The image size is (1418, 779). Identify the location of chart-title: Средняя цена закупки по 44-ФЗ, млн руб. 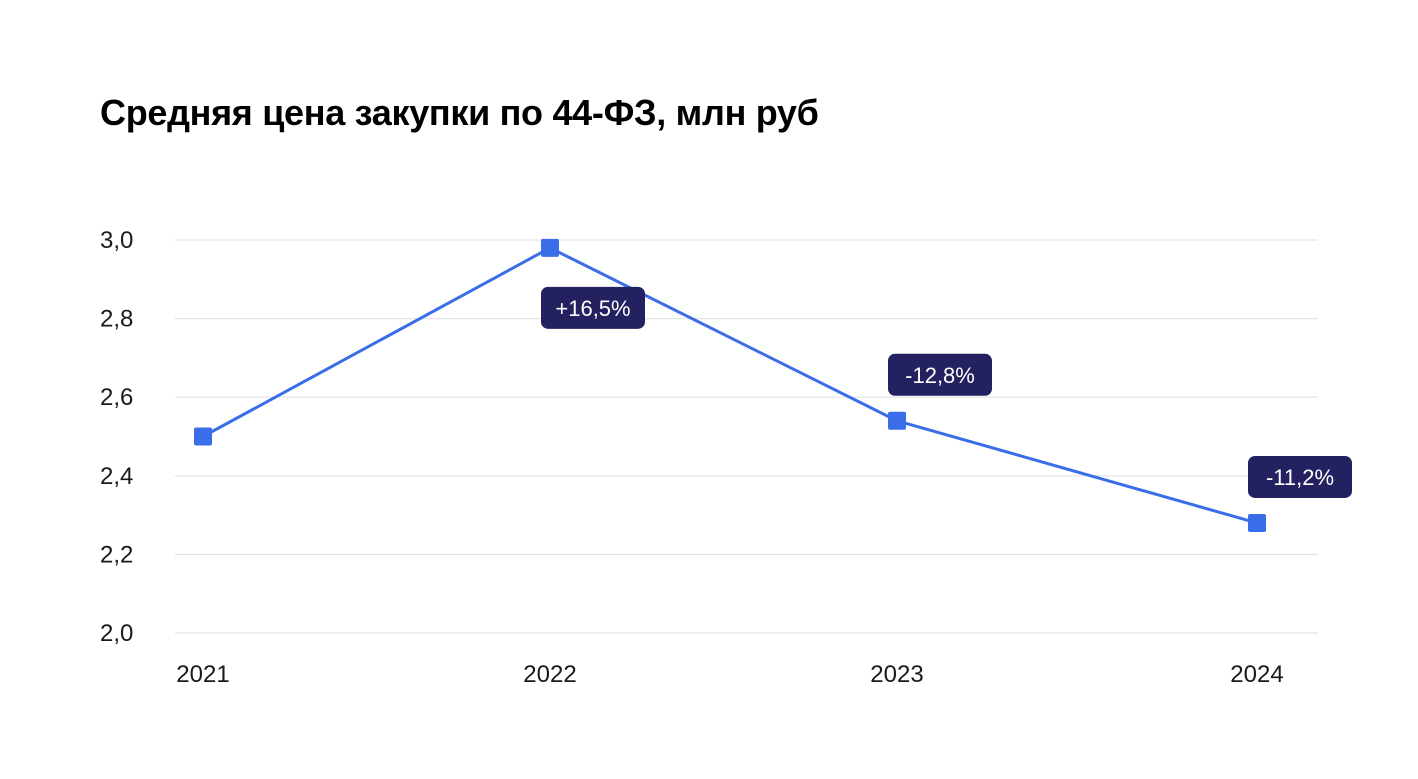
(459, 112).